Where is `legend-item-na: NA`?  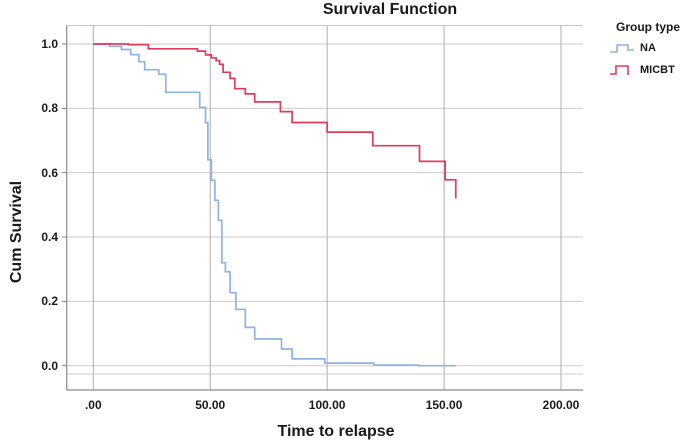 legend-item-na: NA is located at coordinates (647, 48).